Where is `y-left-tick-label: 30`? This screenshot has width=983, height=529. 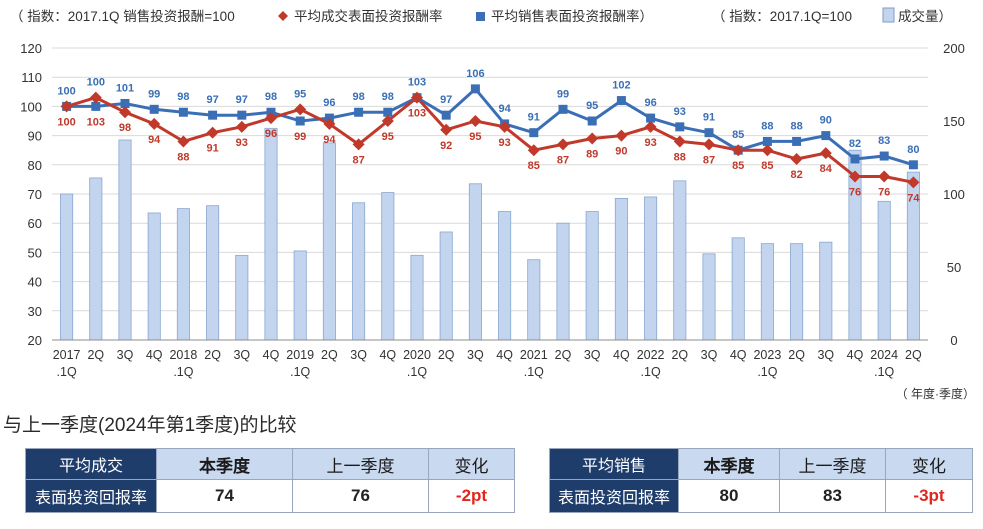
y-left-tick-label: 30 is located at coordinates (35, 311).